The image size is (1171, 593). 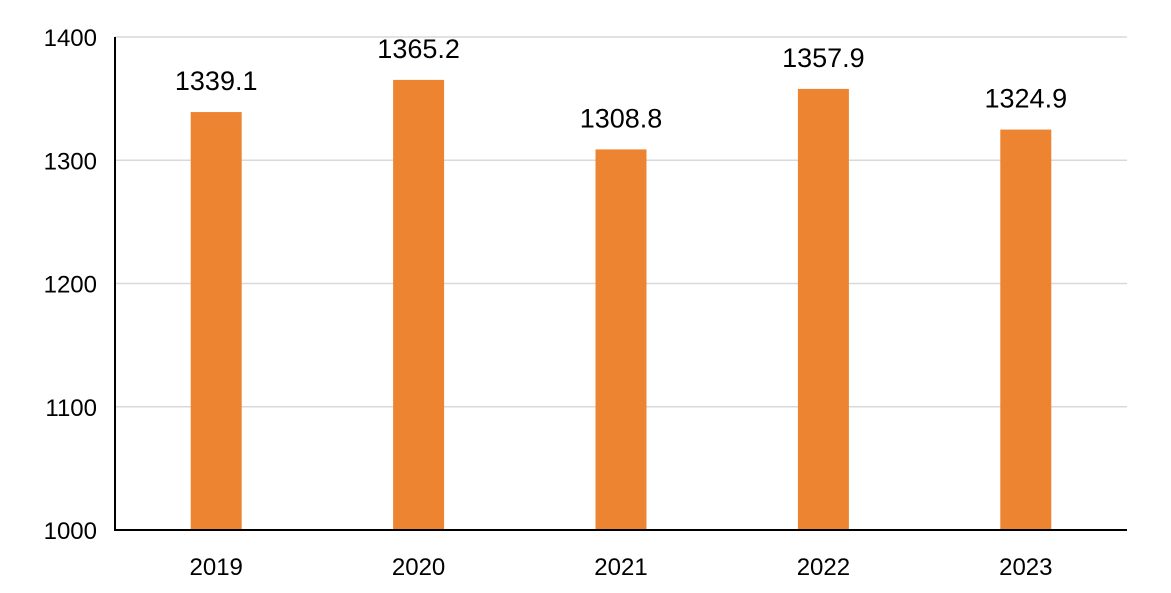 I want to click on y-tick-label: 1000, so click(x=70, y=531).